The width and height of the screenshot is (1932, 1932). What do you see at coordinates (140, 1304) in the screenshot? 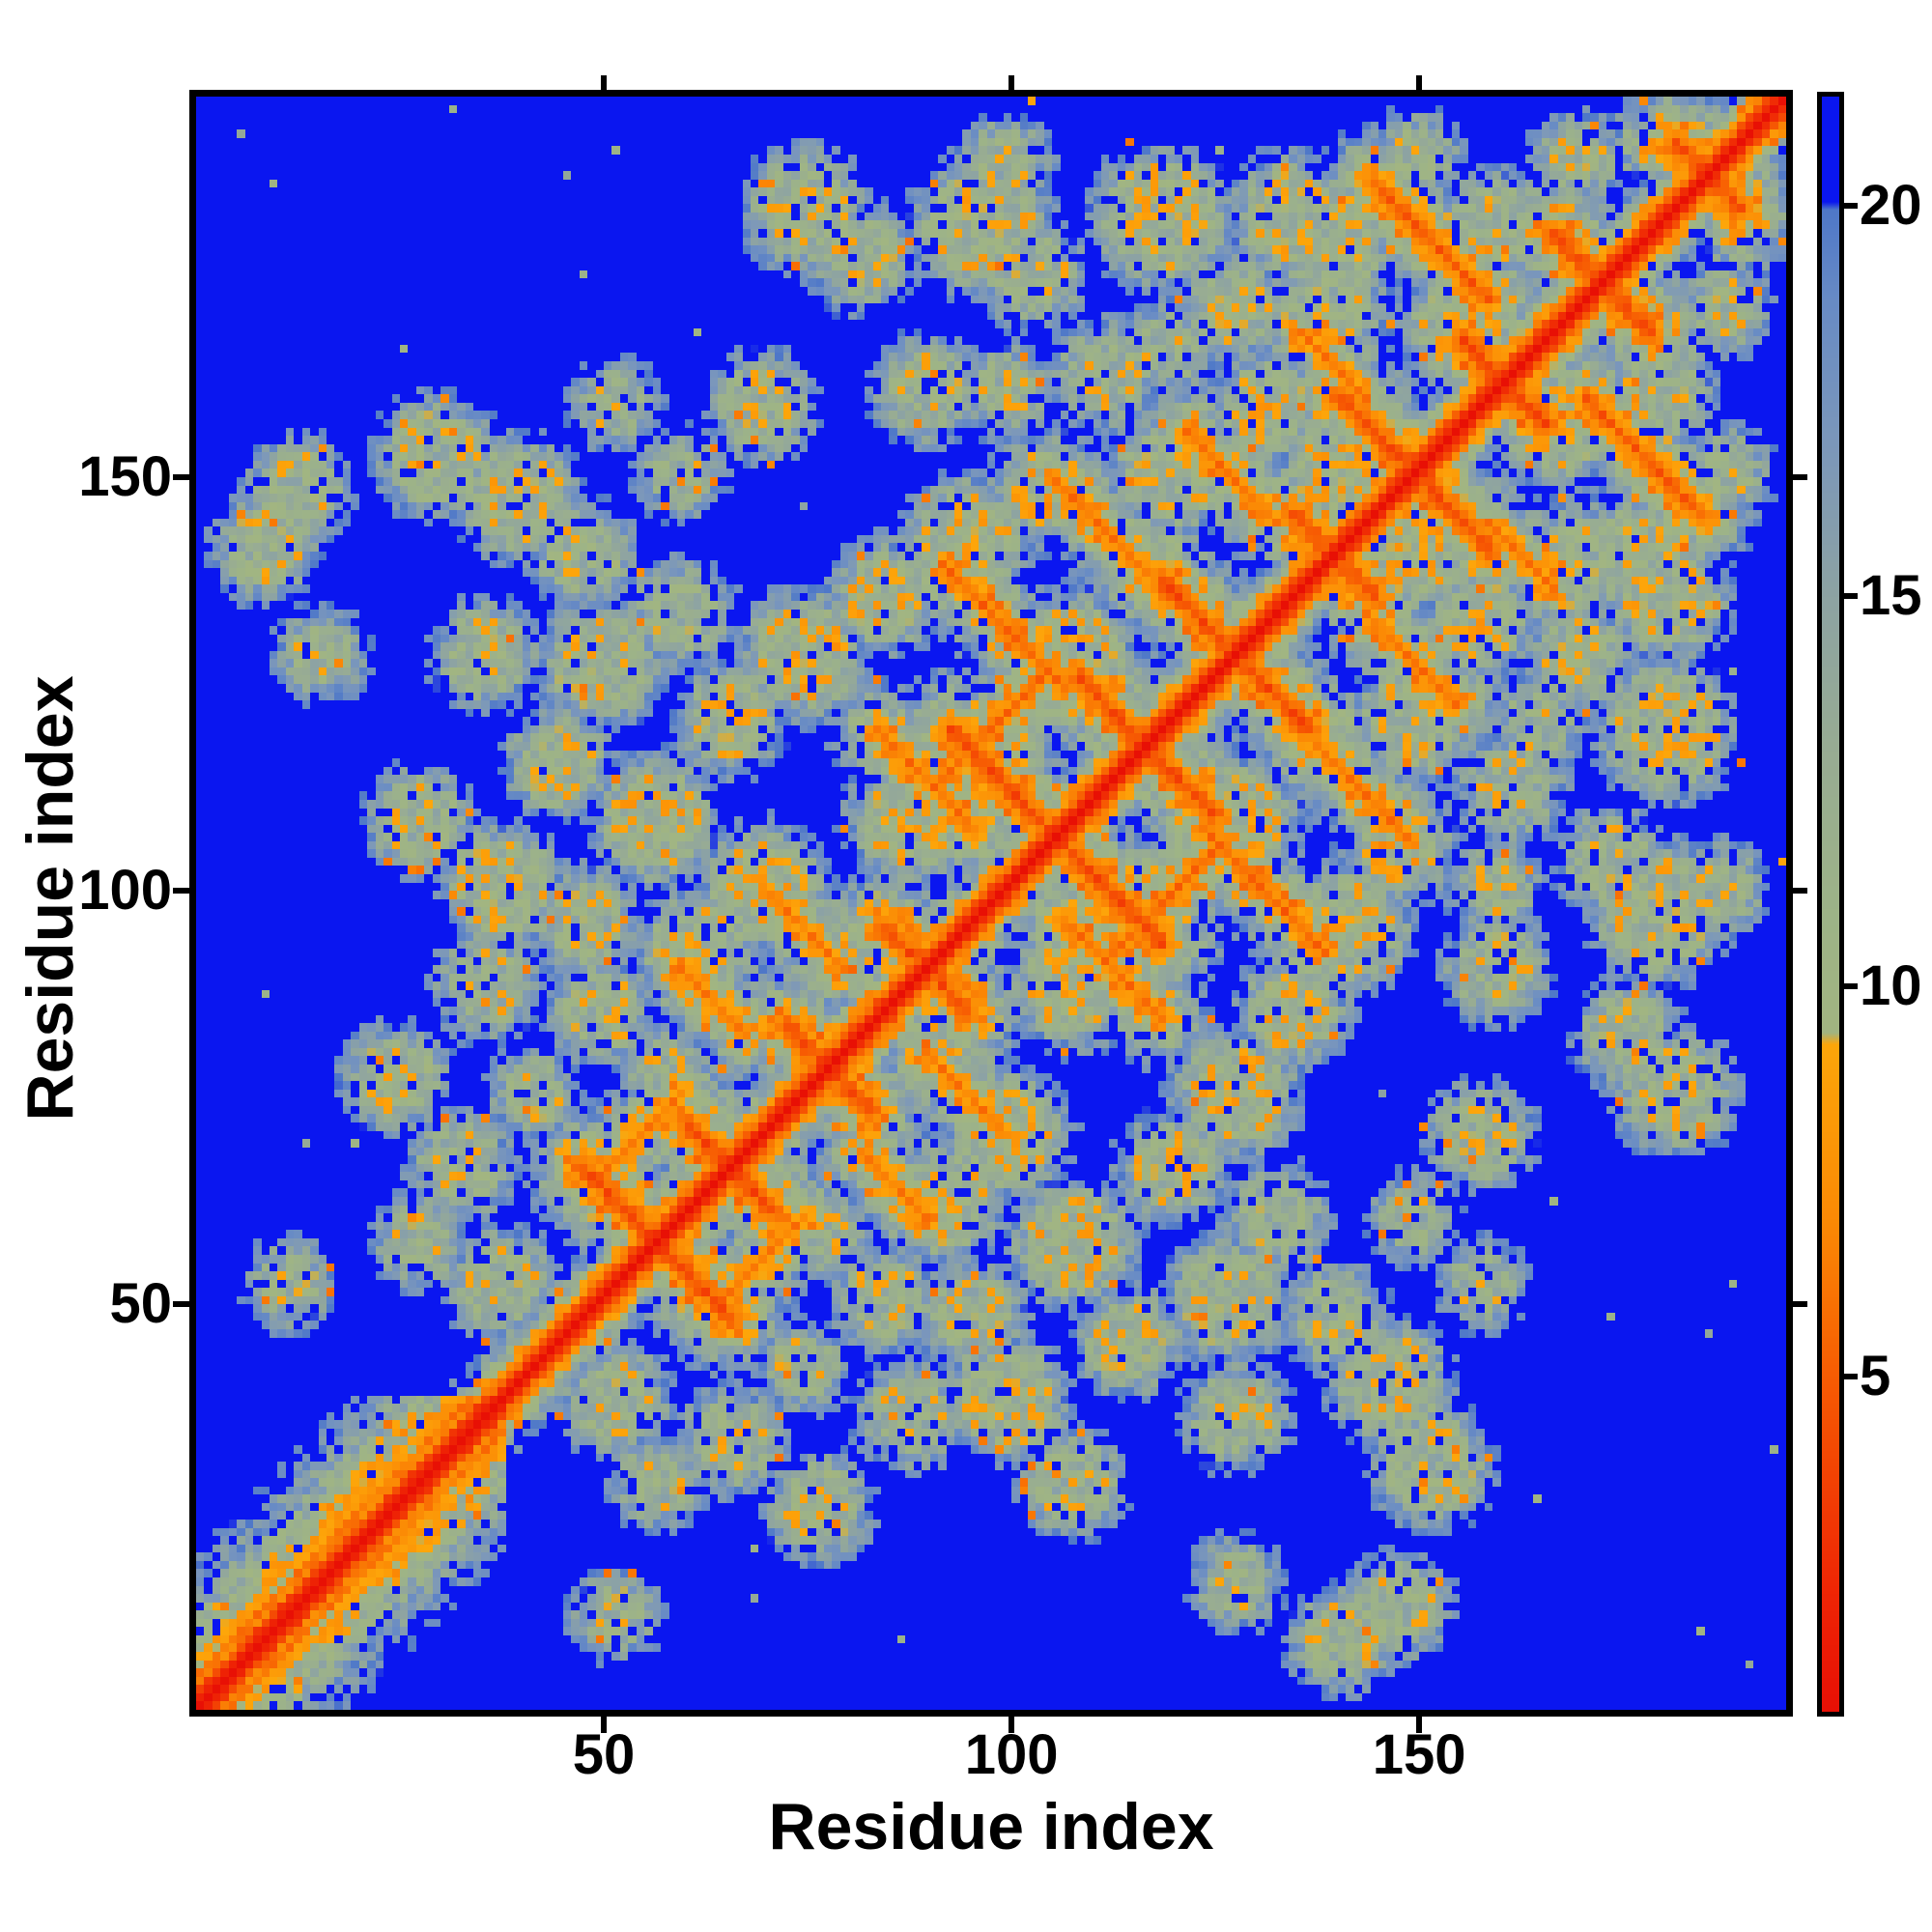
I see `y-tick-label: 50` at bounding box center [140, 1304].